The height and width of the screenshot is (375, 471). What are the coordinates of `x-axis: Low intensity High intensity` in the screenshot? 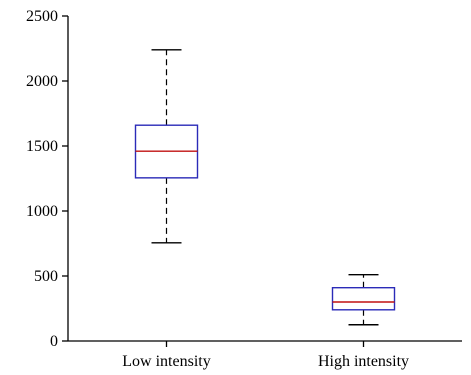 It's located at (265, 355).